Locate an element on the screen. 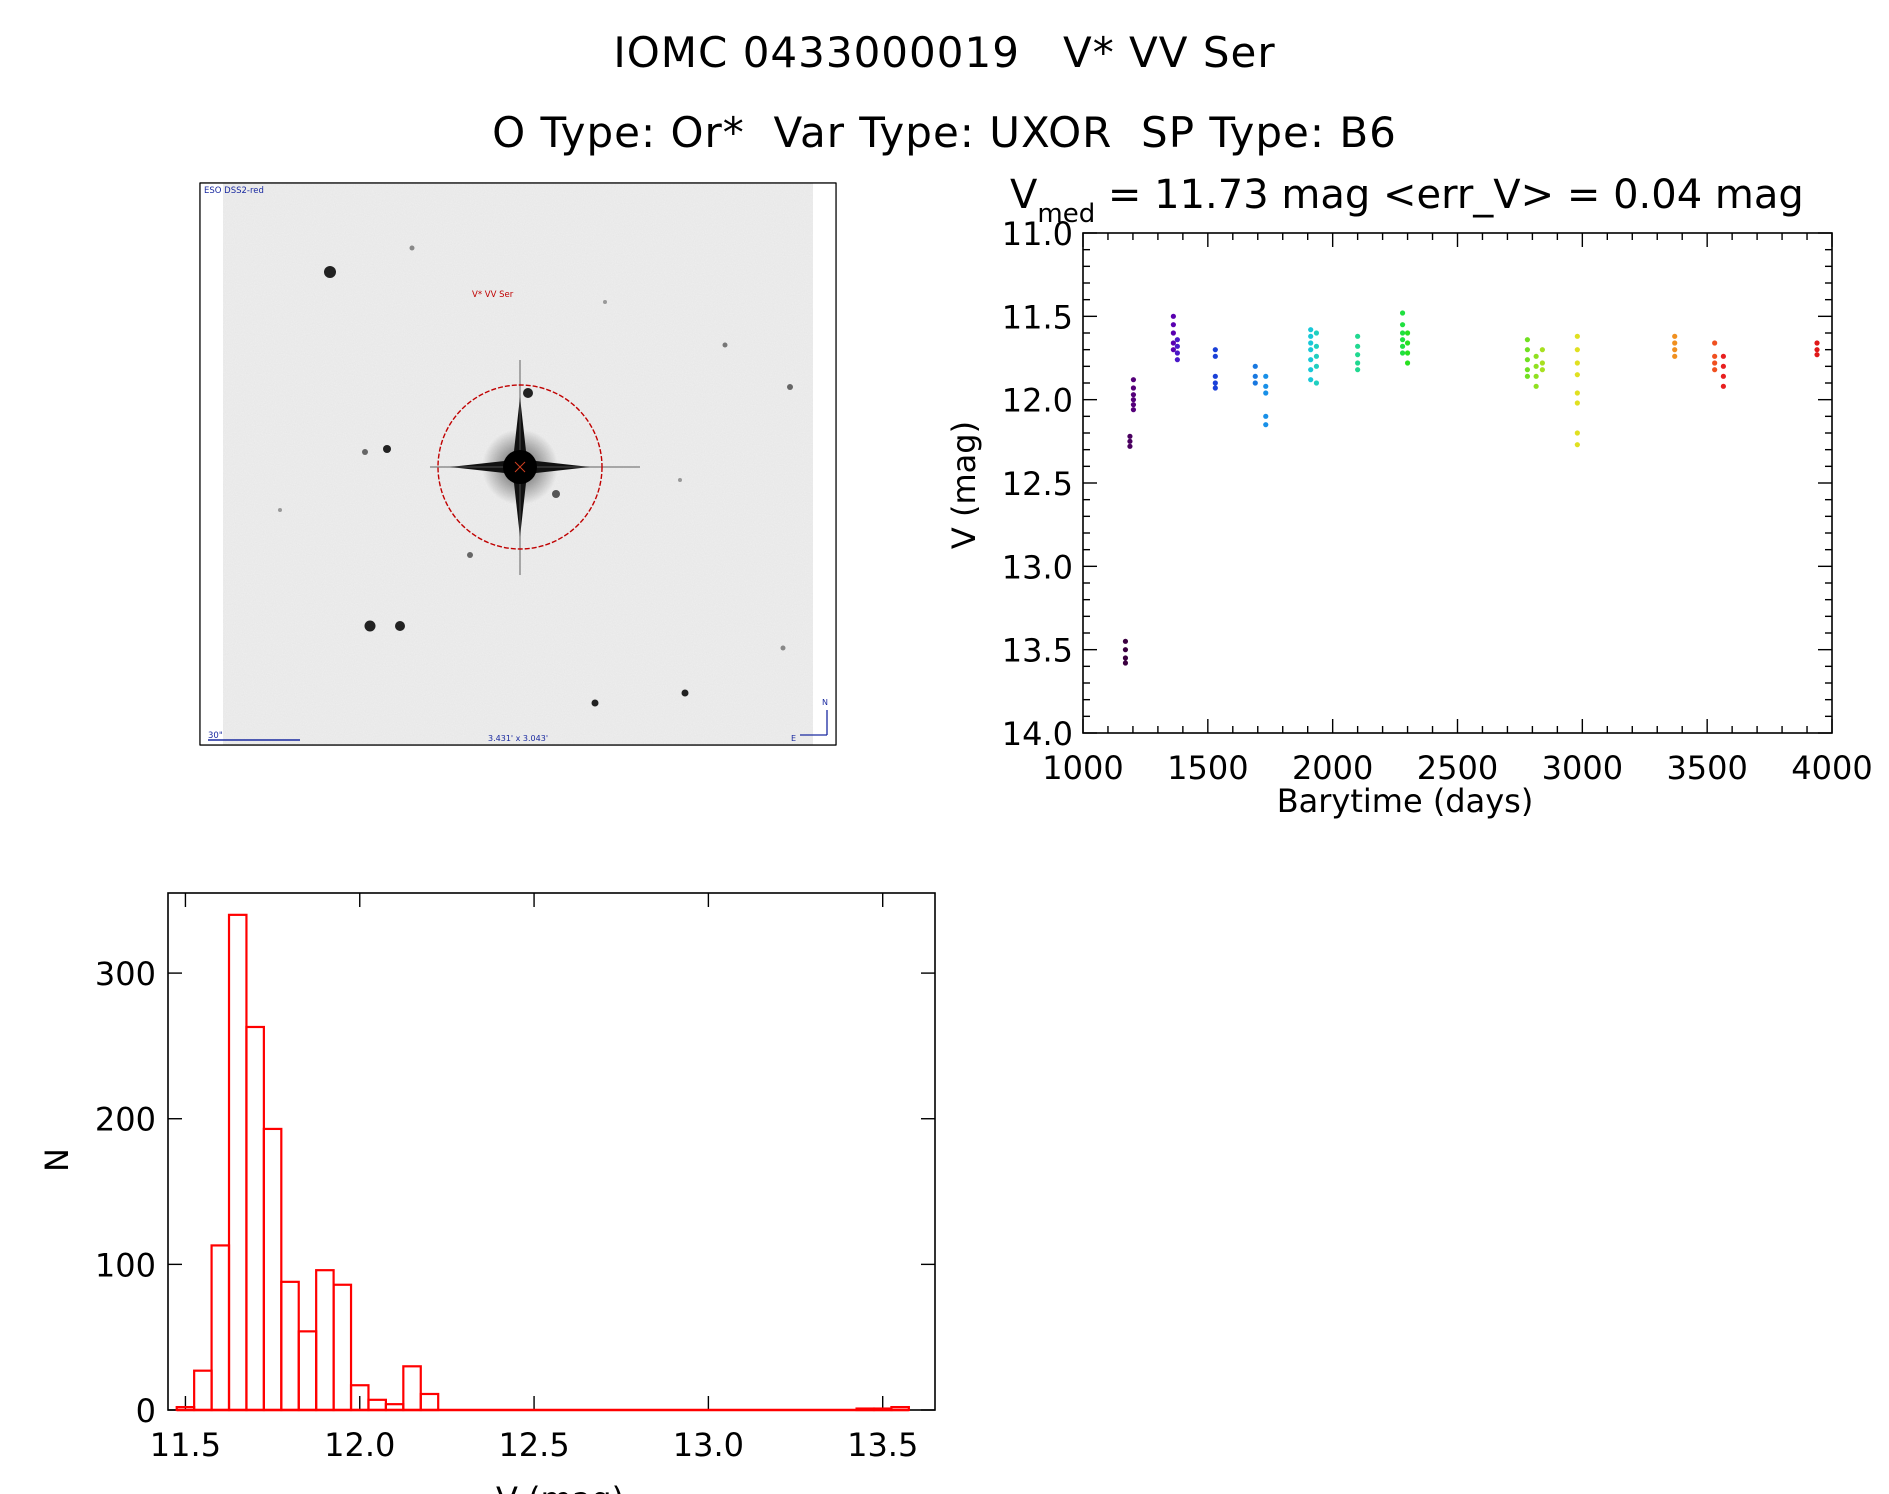  lc-y-tick-label: 13.0 is located at coordinates (1037, 567).